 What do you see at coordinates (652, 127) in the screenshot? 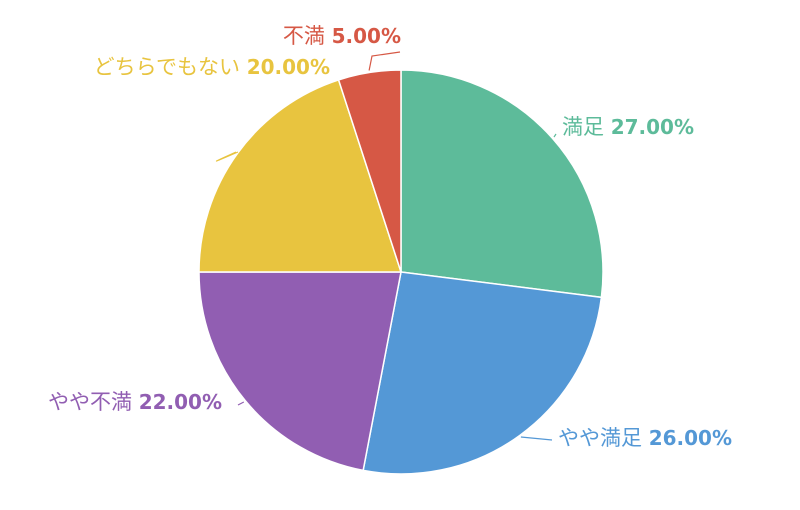
I see `slice-value-label: 27.00%` at bounding box center [652, 127].